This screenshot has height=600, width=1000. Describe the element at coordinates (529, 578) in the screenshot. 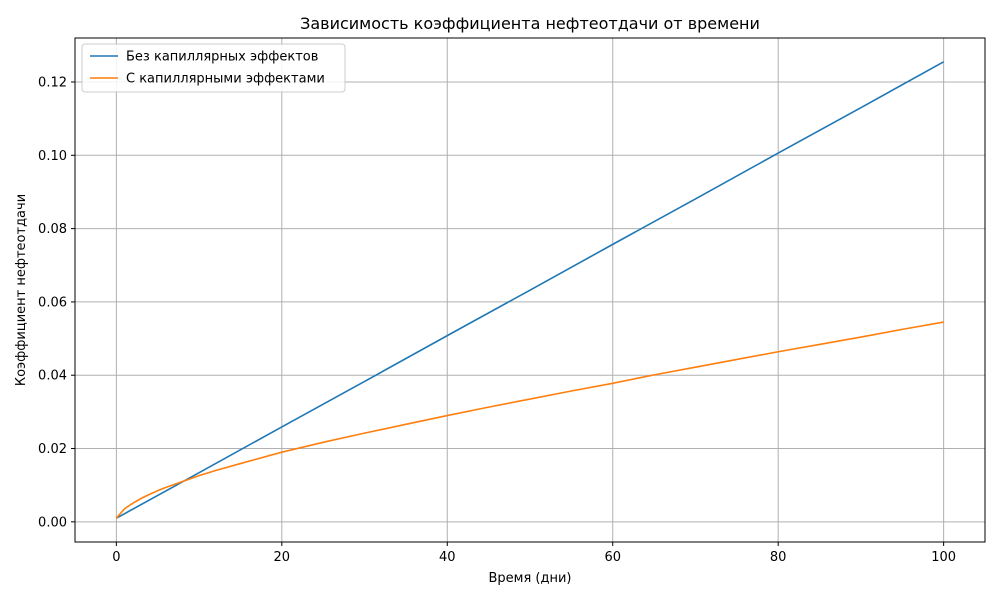

I see `x-axis-label: Время (дни)` at that location.